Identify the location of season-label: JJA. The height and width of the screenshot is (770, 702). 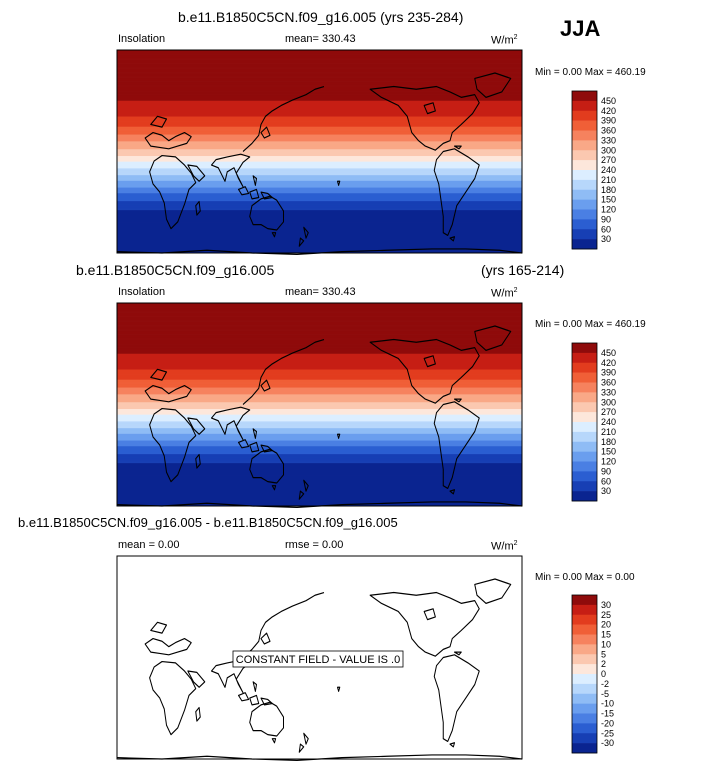
(580, 28).